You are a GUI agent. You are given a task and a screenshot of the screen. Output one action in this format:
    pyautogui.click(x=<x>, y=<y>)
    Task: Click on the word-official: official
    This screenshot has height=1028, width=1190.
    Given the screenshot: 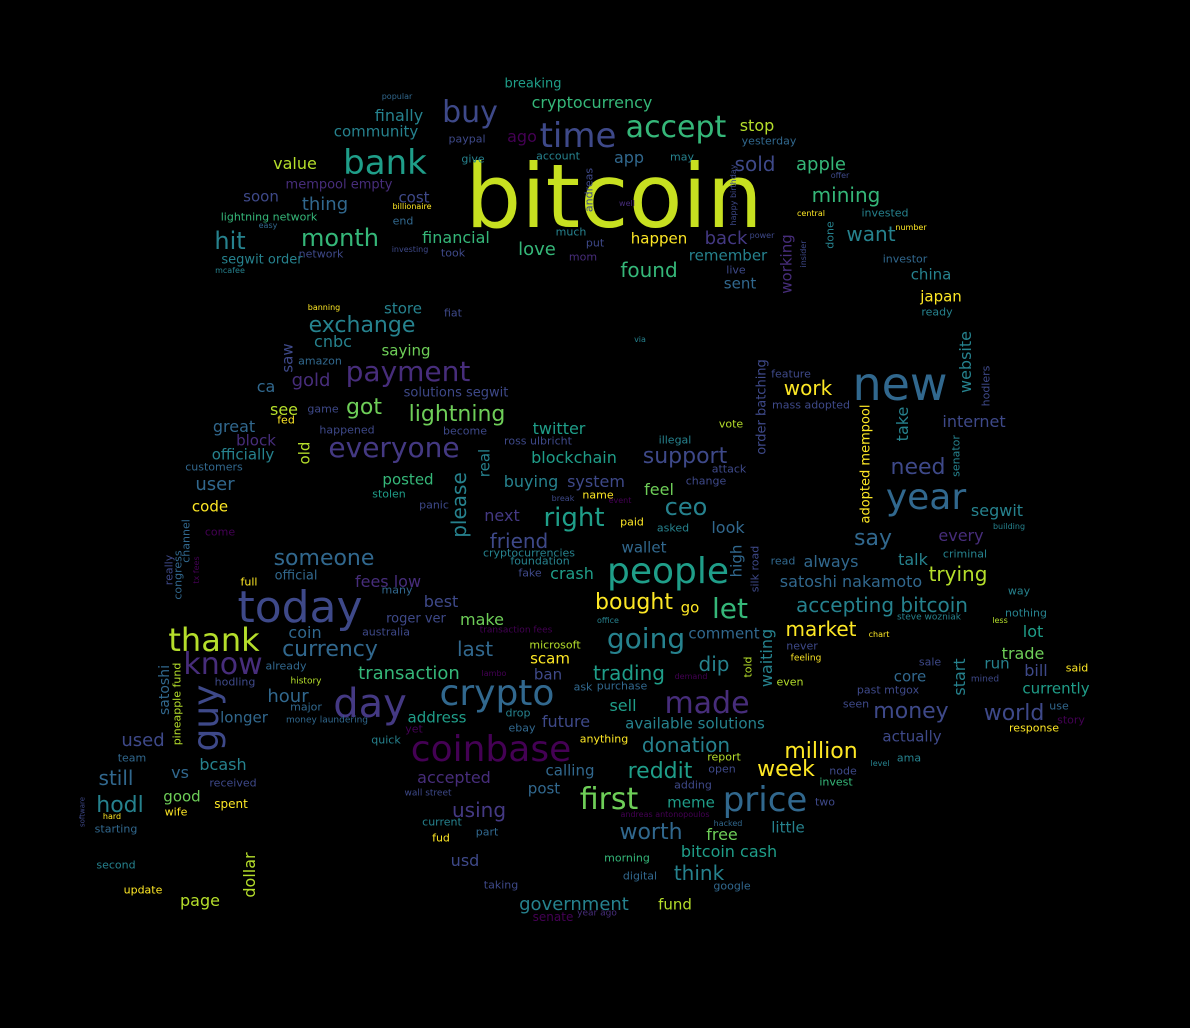 What is the action you would take?
    pyautogui.click(x=296, y=576)
    